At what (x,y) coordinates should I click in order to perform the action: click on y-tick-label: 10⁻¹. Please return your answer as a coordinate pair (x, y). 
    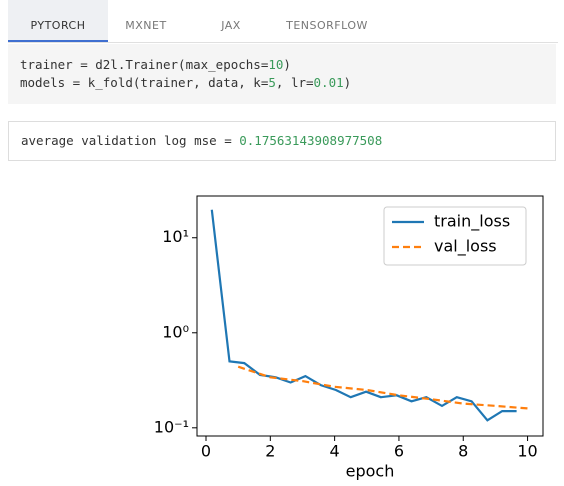
    Looking at the image, I should click on (171, 426).